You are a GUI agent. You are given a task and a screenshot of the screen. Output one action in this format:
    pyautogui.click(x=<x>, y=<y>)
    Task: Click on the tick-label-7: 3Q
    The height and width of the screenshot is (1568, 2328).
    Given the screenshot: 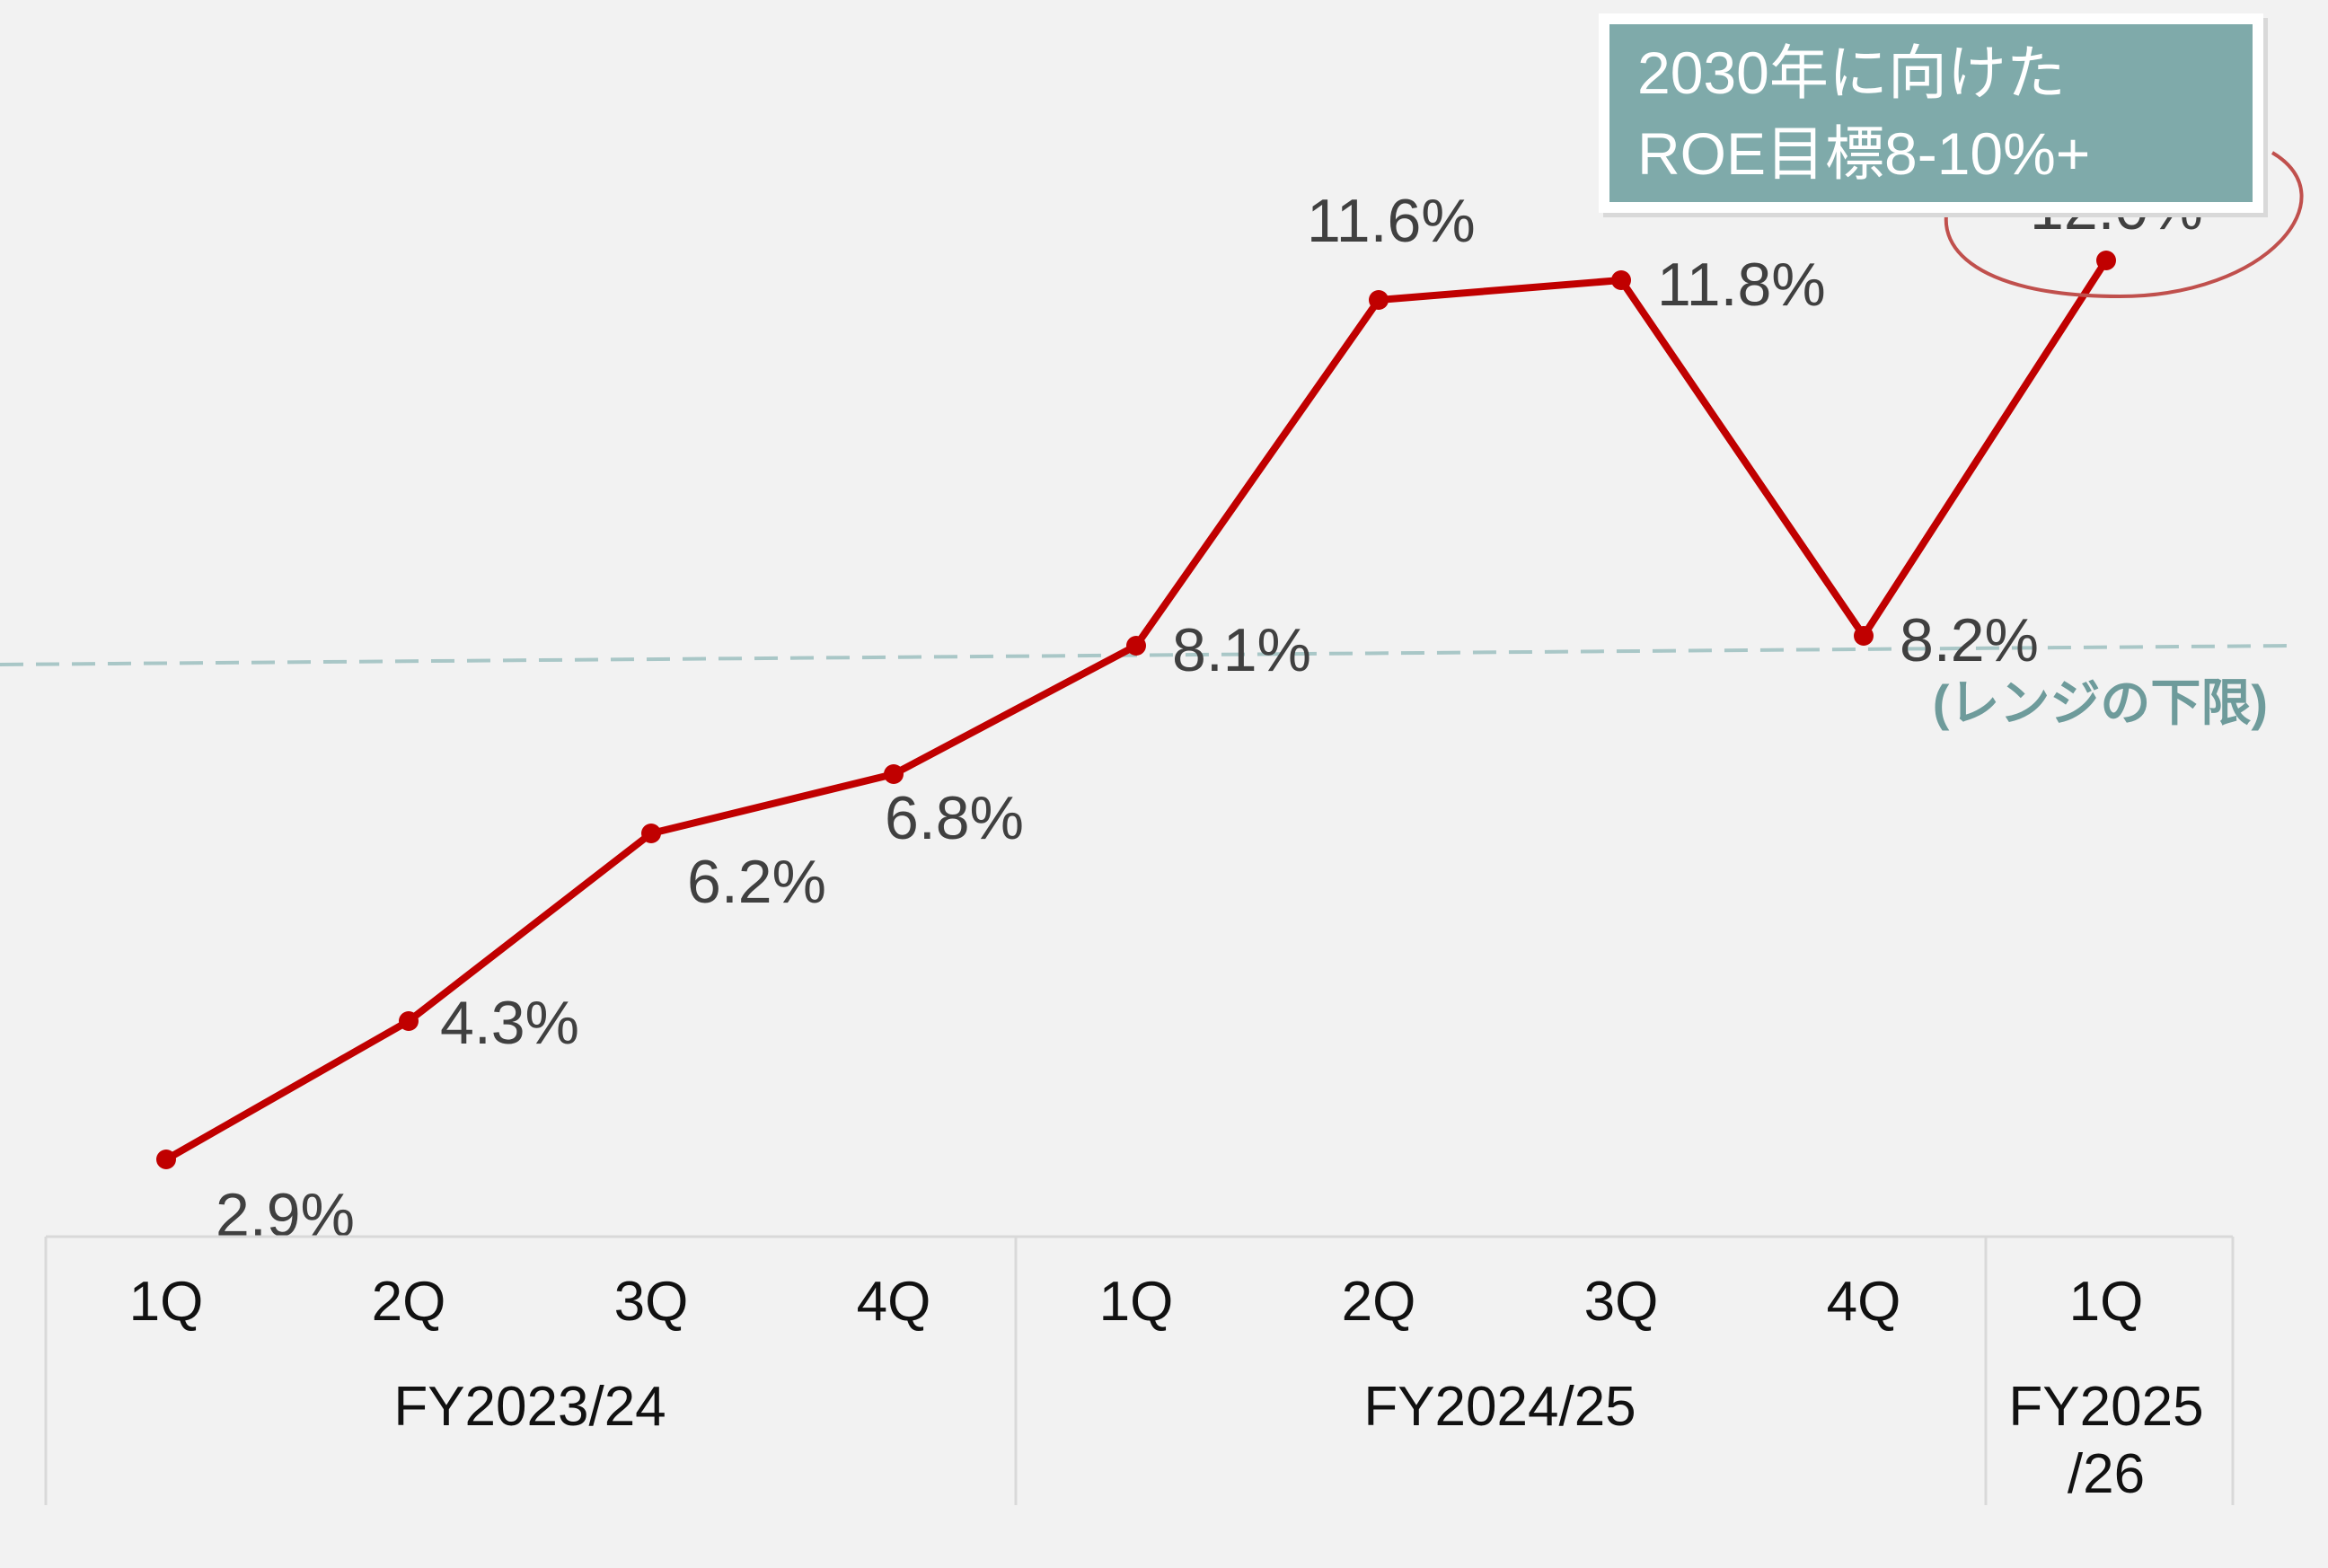 What is the action you would take?
    pyautogui.click(x=1621, y=1302)
    